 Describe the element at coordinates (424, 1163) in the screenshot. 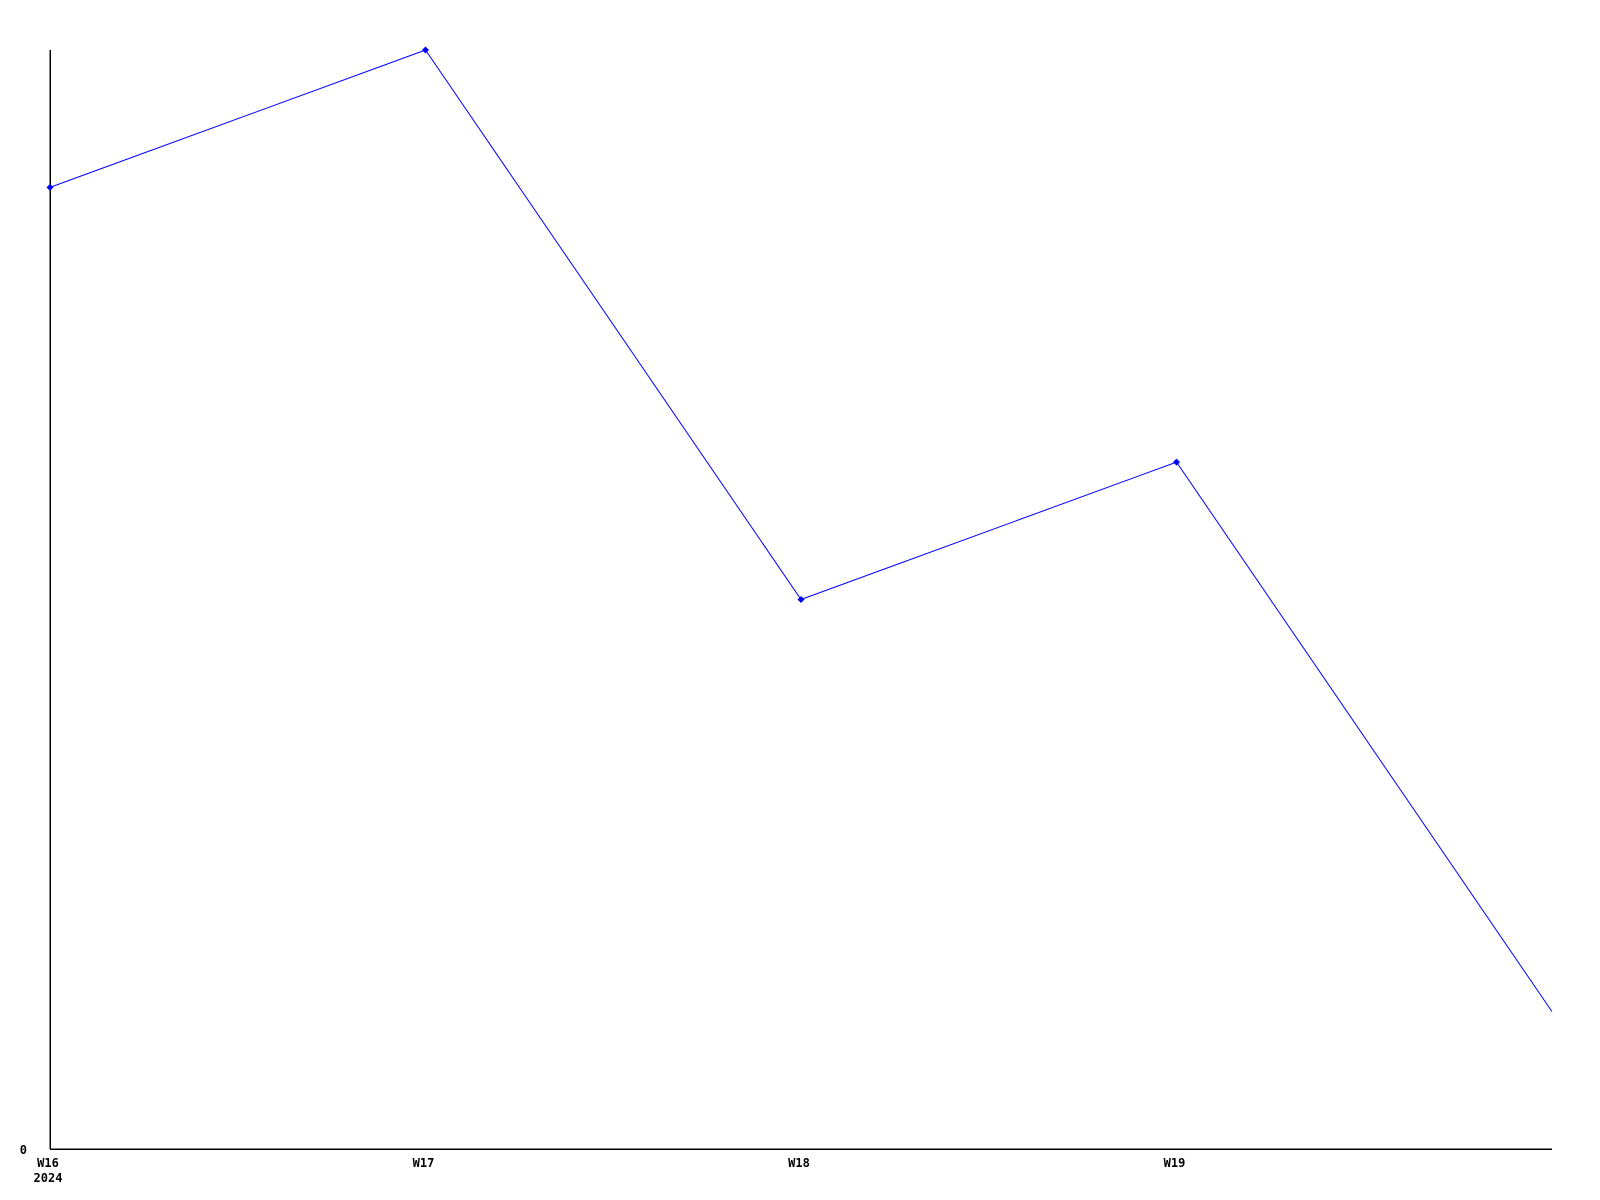

I see `x-tick-label-w17: W17` at that location.